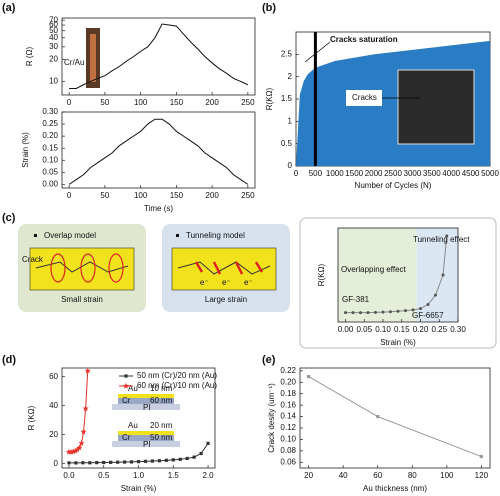 Image resolution: width=500 pixels, height=496 pixels. What do you see at coordinates (158, 208) in the screenshot?
I see `x-axis-label: Time (s)` at bounding box center [158, 208].